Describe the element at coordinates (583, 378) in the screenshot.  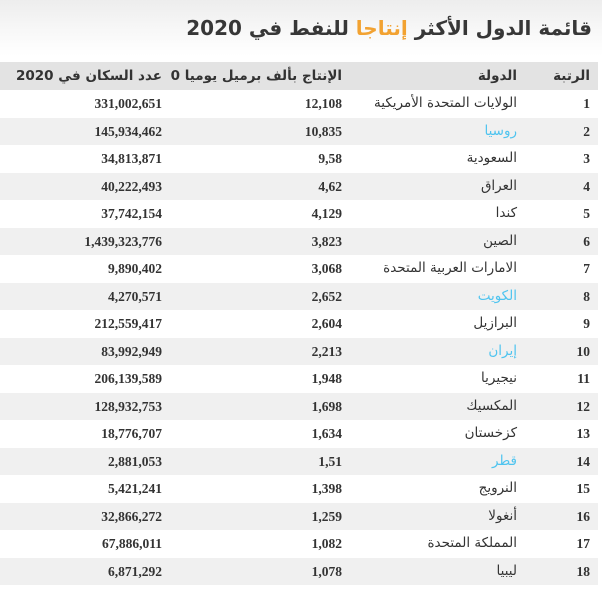
I see `rank-cell: 11` at that location.